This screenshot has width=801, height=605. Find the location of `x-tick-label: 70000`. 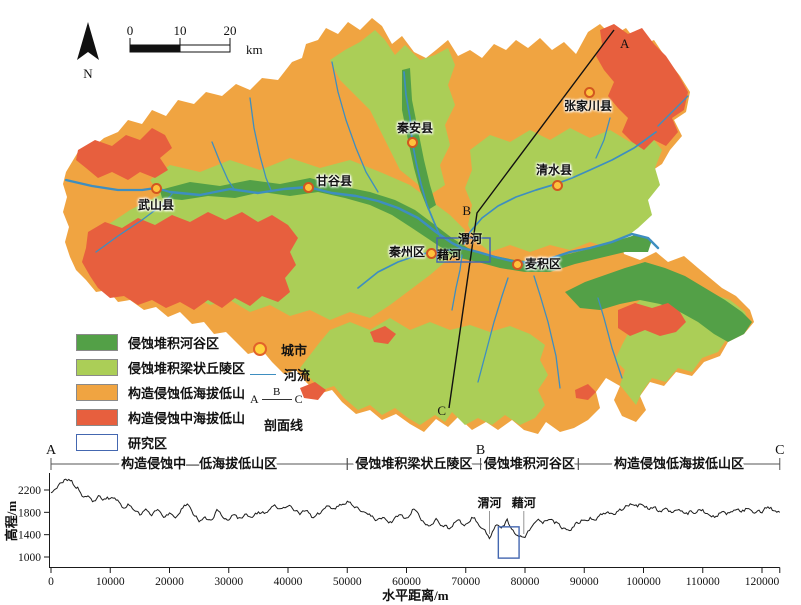

x-tick-label: 70000 is located at coordinates (465, 582).